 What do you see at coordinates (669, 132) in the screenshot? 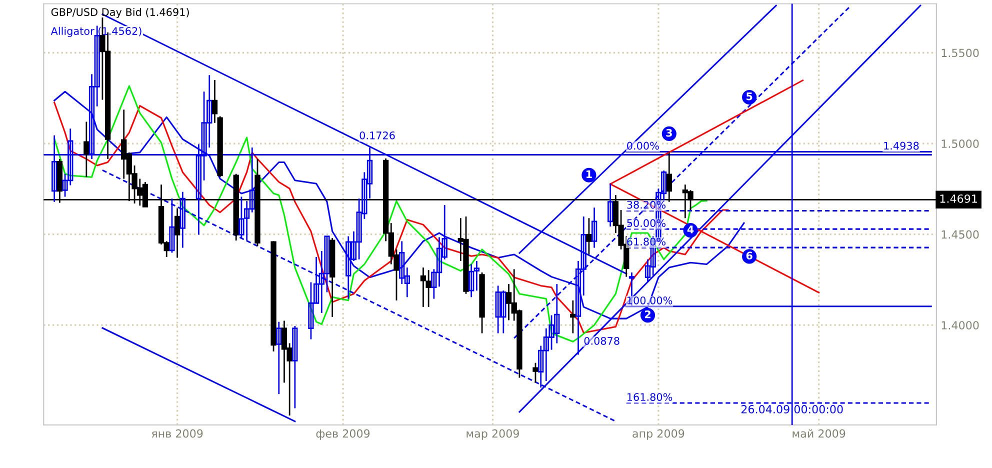
I see `annotation: 3` at bounding box center [669, 132].